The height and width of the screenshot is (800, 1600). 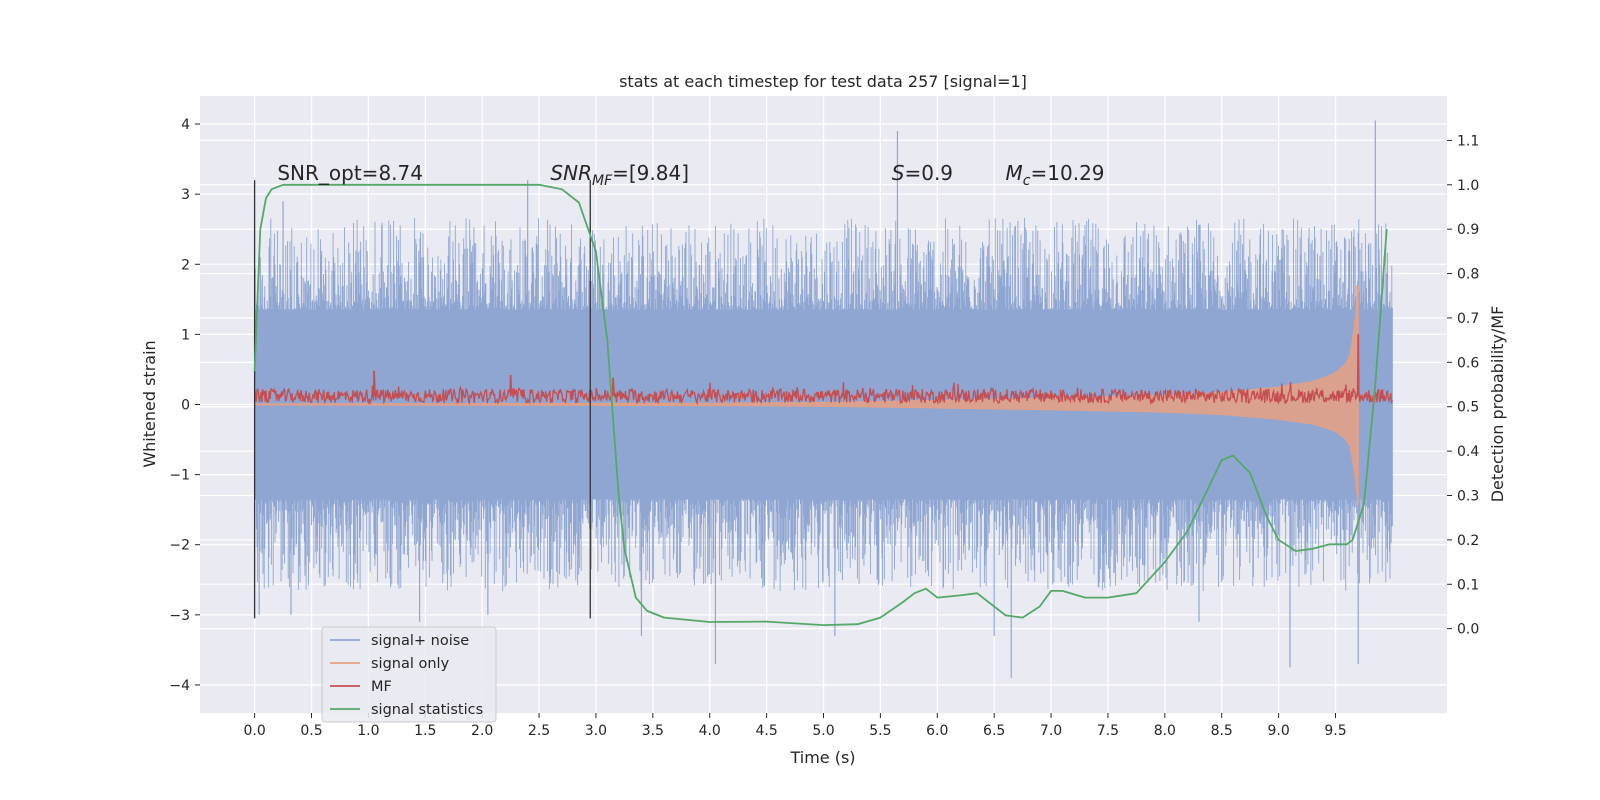 I want to click on y-tick-label-3: −1, so click(x=179, y=476).